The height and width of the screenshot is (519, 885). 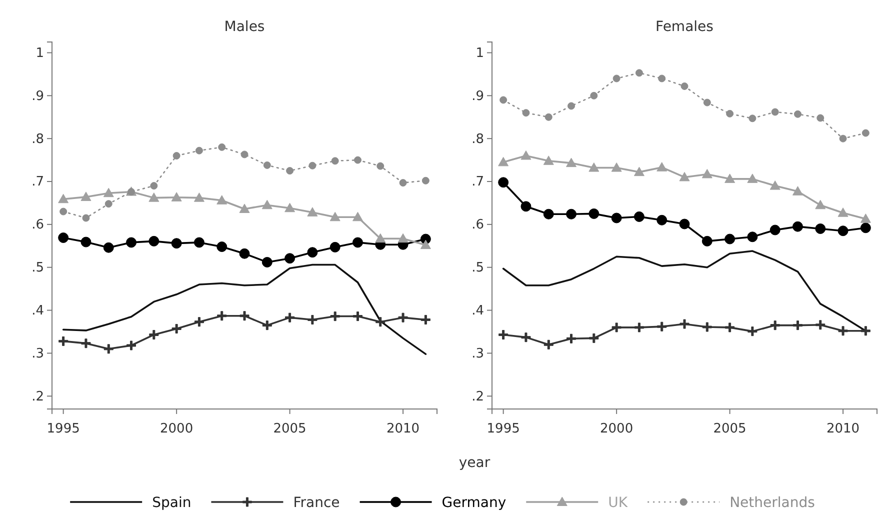 What do you see at coordinates (478, 268) in the screenshot?
I see `y-tick-label: .5` at bounding box center [478, 268].